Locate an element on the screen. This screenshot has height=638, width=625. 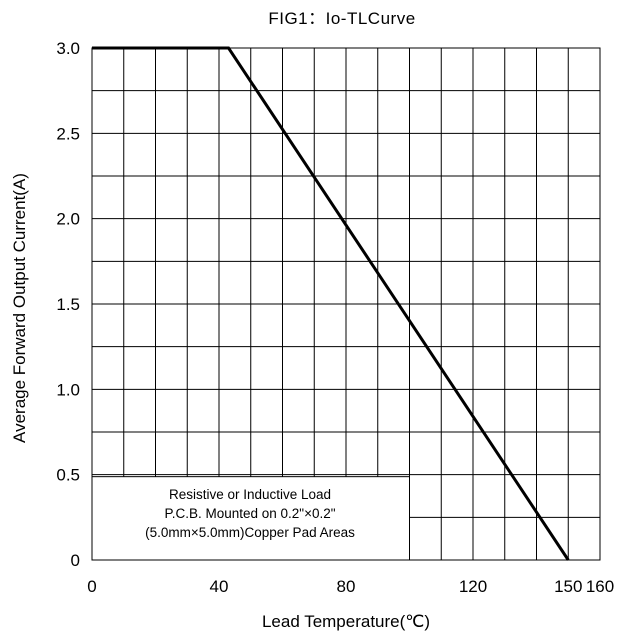
y-tick-label: 1.5 is located at coordinates (68, 304).